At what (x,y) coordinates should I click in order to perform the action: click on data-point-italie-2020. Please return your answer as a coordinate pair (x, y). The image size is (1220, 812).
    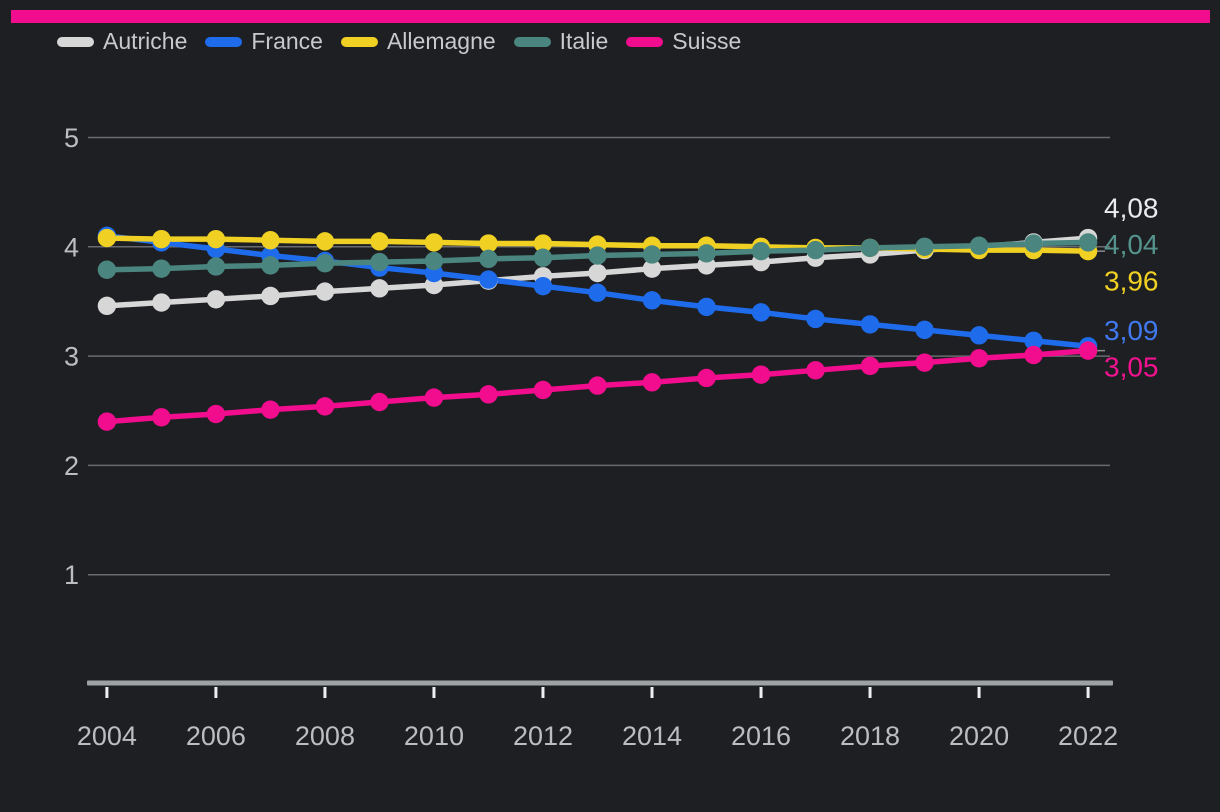
    Looking at the image, I should click on (979, 245).